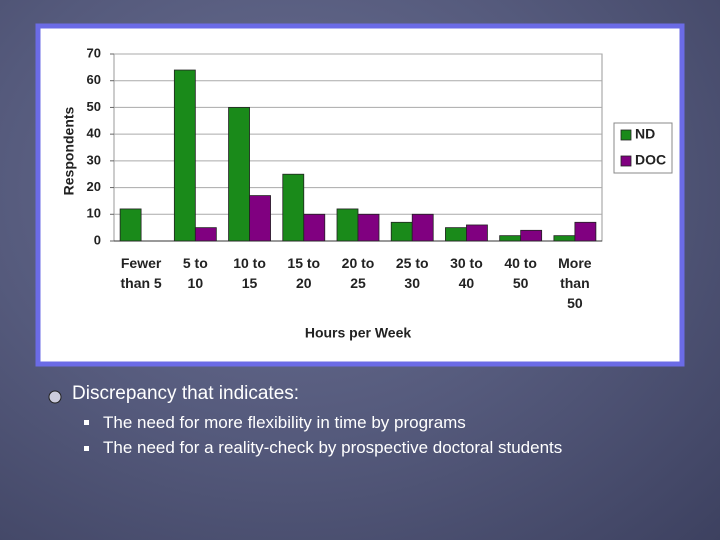 This screenshot has height=540, width=720. I want to click on y-tick-label: 40, so click(94, 133).